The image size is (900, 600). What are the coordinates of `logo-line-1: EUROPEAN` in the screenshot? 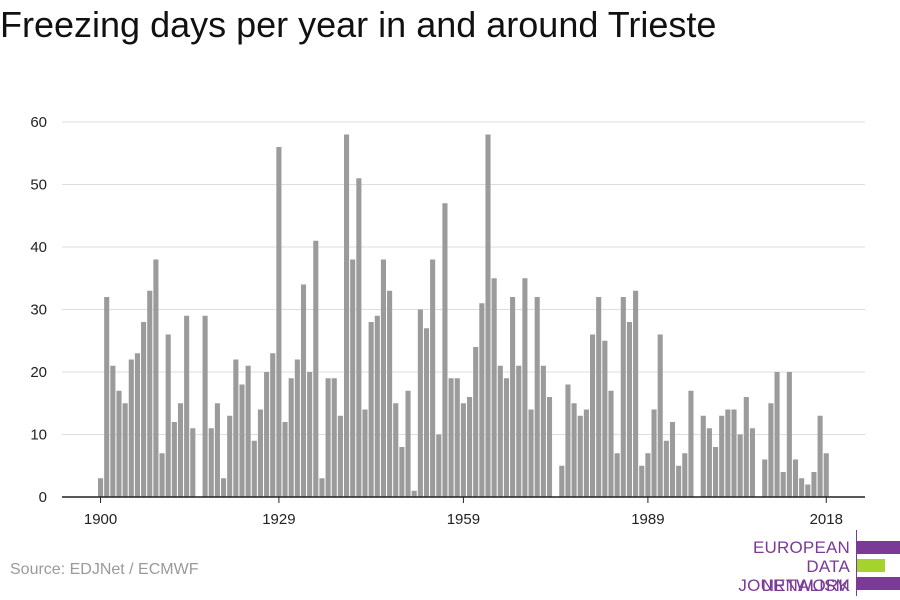 It's located at (801, 547).